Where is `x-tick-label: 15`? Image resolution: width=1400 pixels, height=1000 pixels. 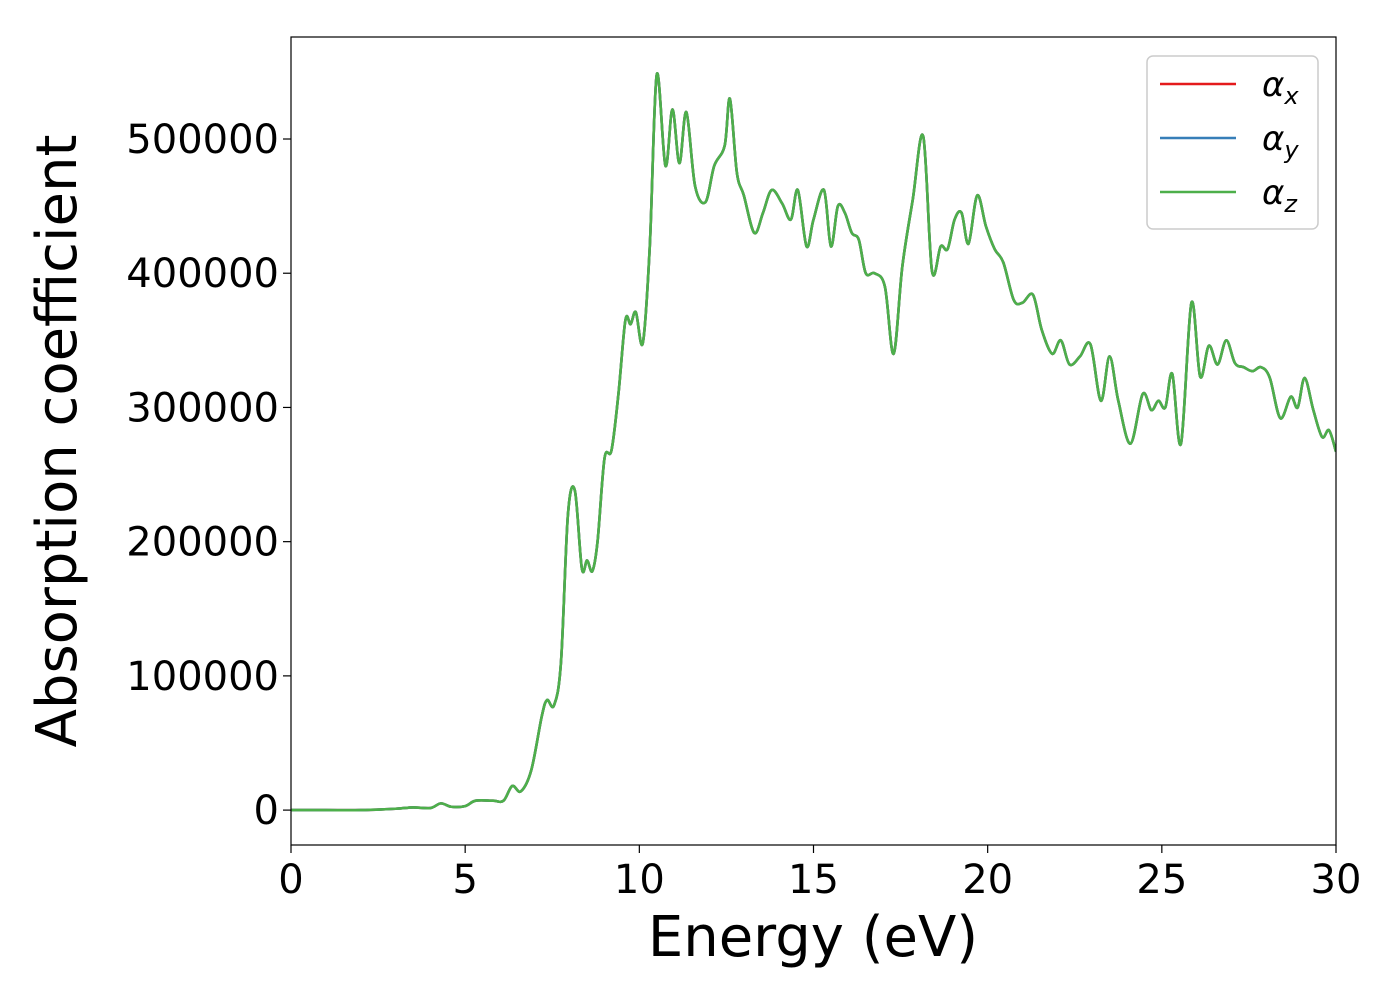
x-tick-label: 15 is located at coordinates (813, 880).